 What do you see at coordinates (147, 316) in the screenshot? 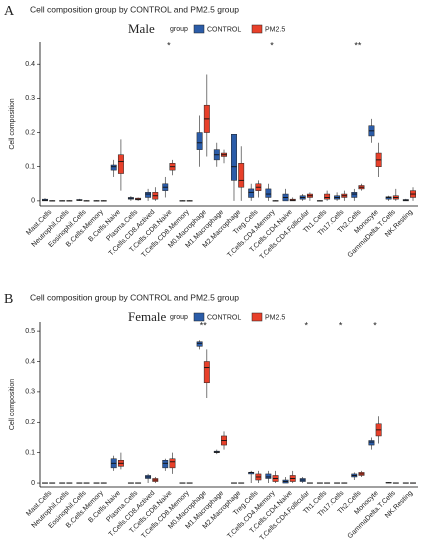
I see `chart-subtitle: Female` at bounding box center [147, 316].